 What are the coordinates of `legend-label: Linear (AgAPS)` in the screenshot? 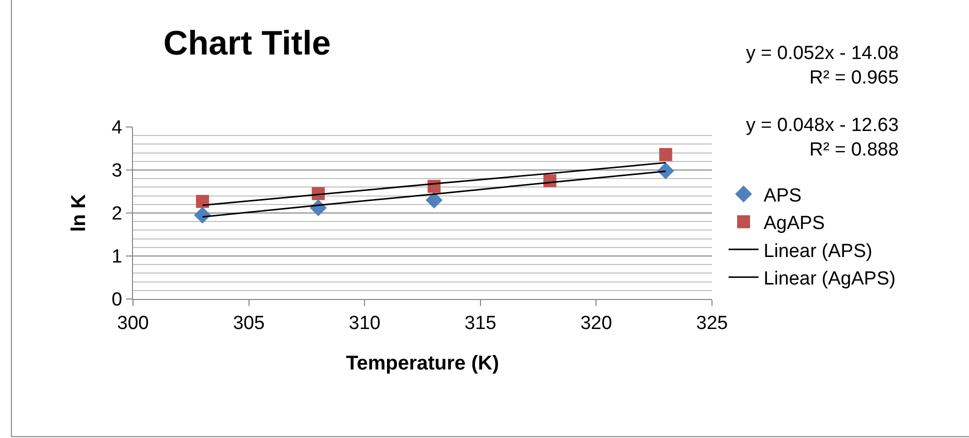 It's located at (830, 279).